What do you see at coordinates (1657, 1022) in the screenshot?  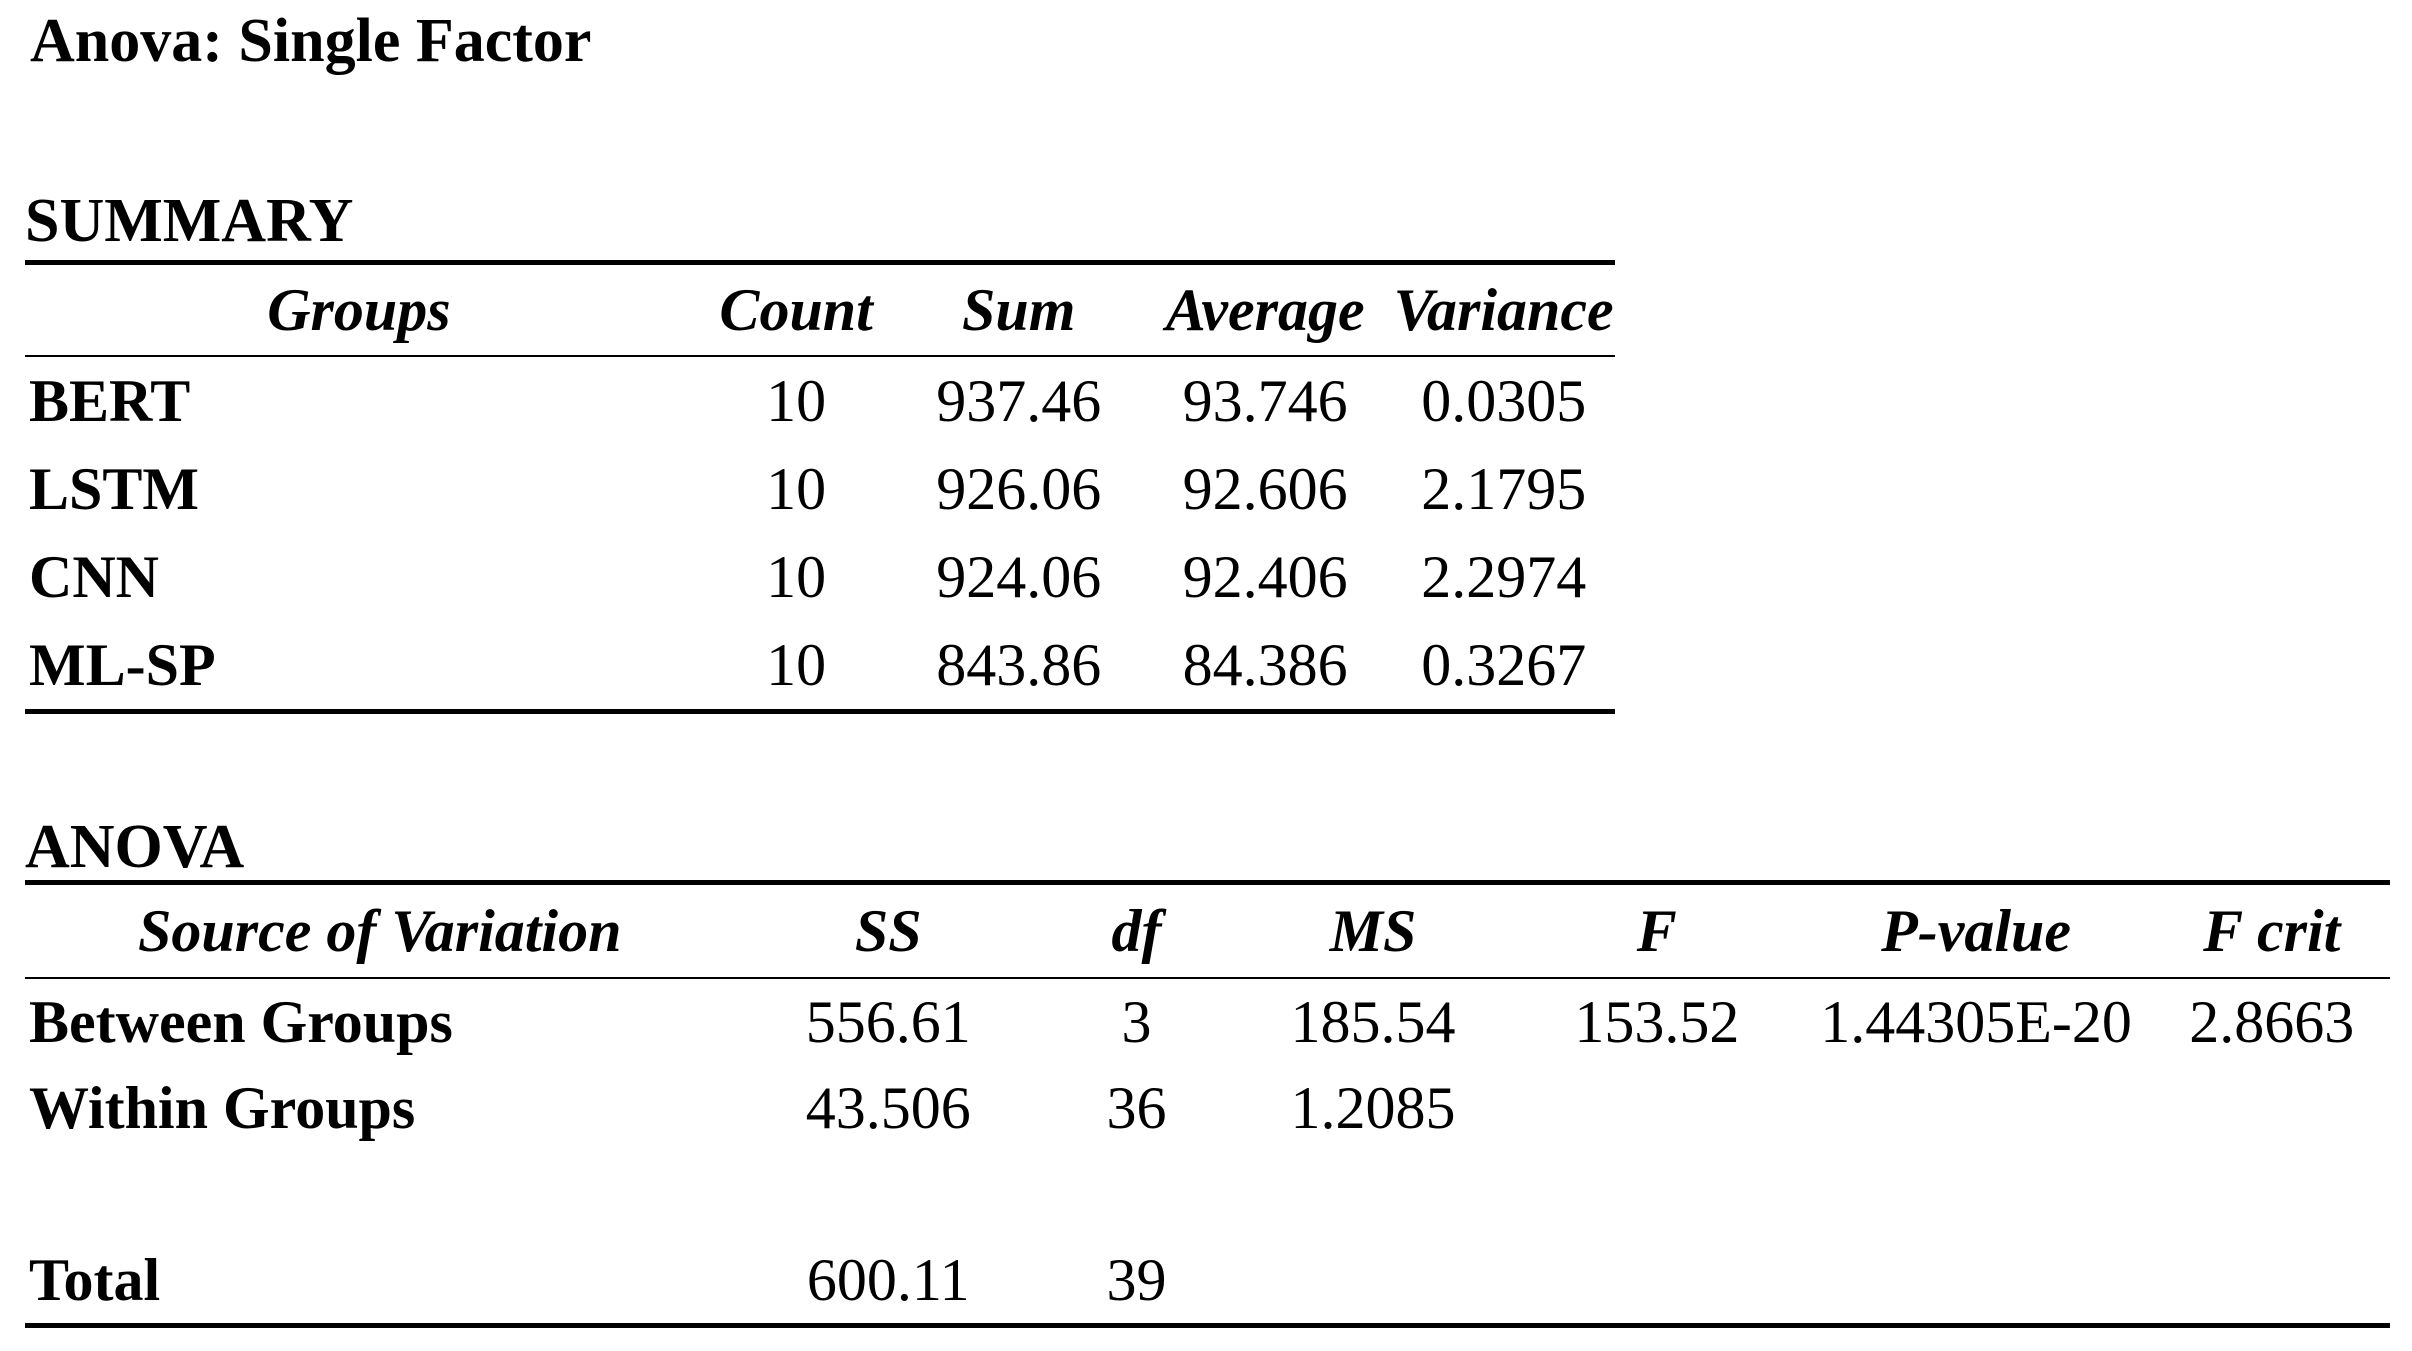 I see `f-value: 153.52` at bounding box center [1657, 1022].